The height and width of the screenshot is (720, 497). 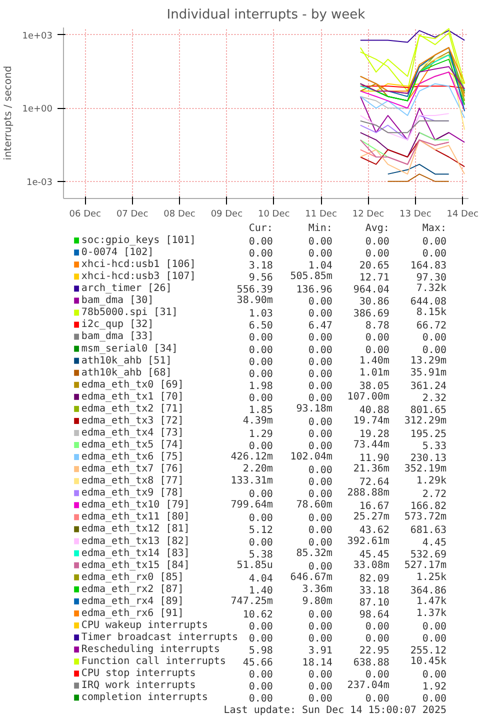 I want to click on legend-label: edma_eth_rx4 [89], so click(x=132, y=601).